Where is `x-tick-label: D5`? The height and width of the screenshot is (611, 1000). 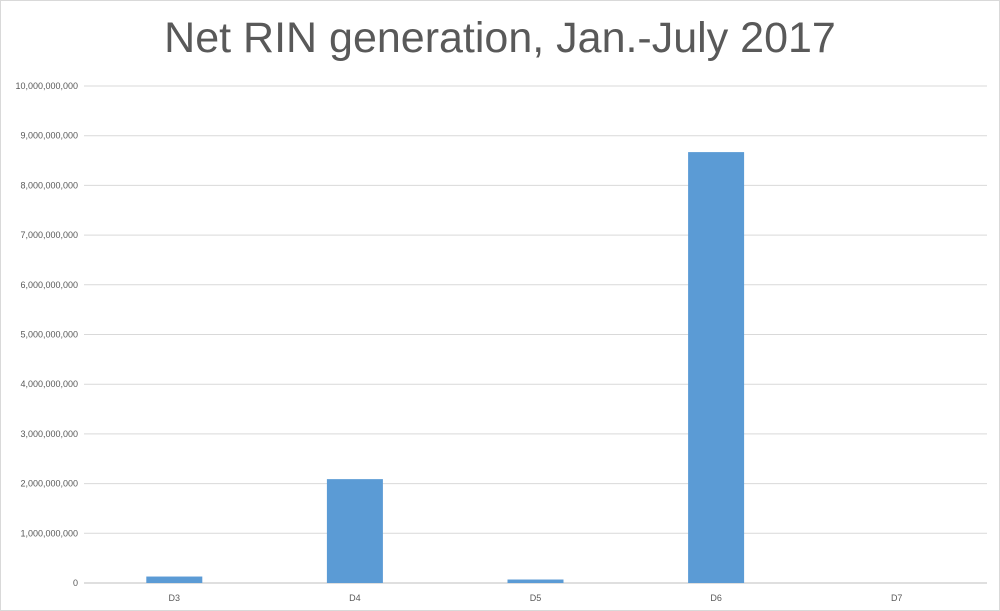
x-tick-label: D5 is located at coordinates (536, 598).